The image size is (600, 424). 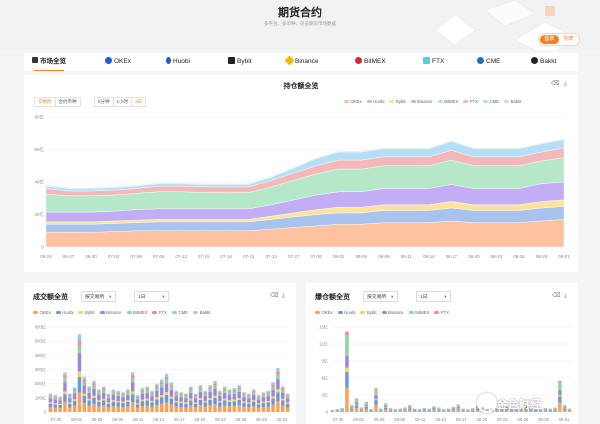 What do you see at coordinates (370, 62) in the screenshot?
I see `tab-bitmex: BitMEX` at bounding box center [370, 62].